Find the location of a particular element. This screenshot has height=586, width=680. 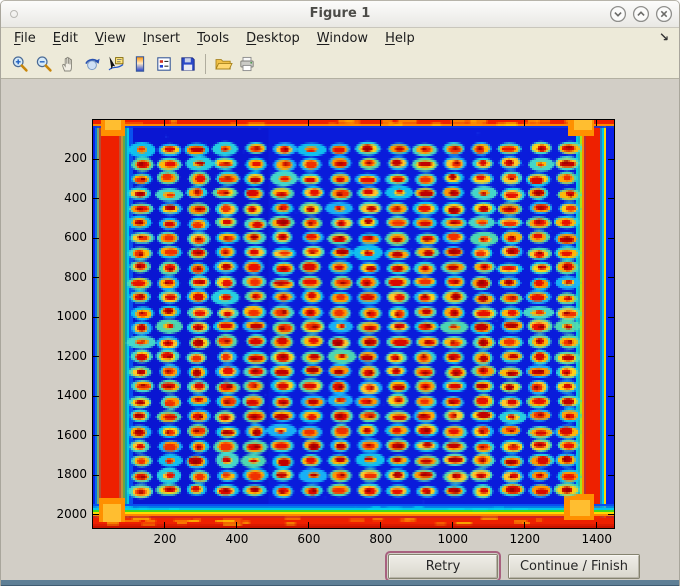

printer-icon is located at coordinates (247, 63).